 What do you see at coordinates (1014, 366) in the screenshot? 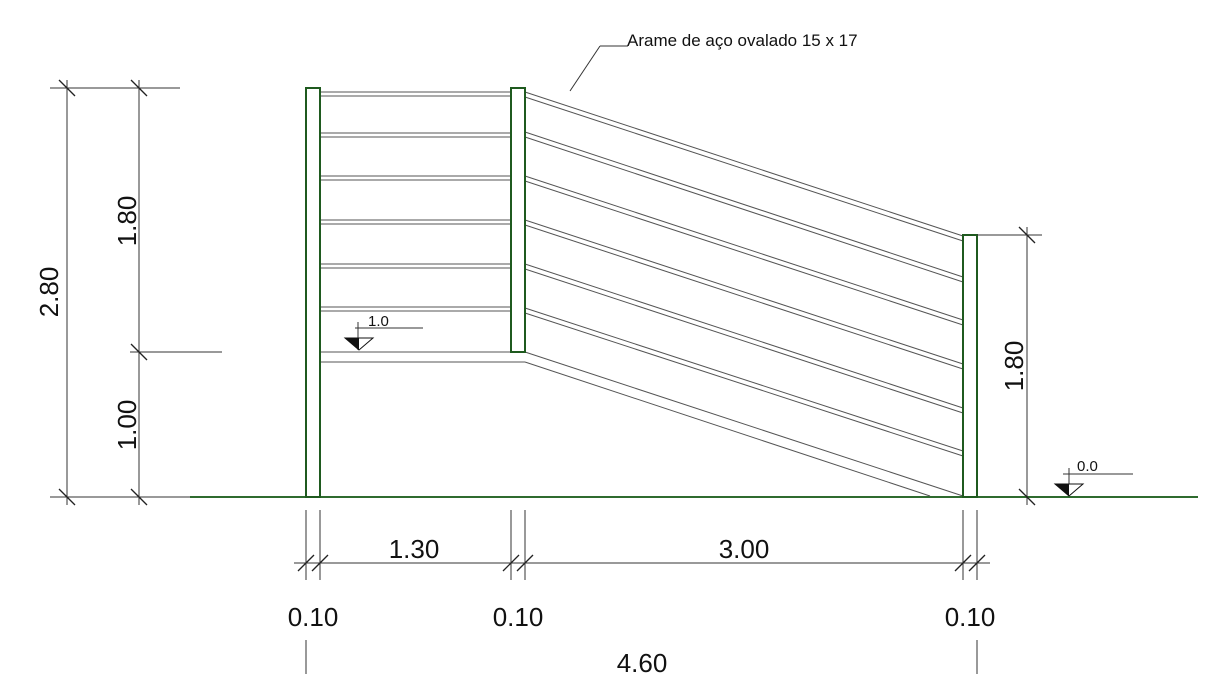
I see `dim-right-height: 1.80` at bounding box center [1014, 366].